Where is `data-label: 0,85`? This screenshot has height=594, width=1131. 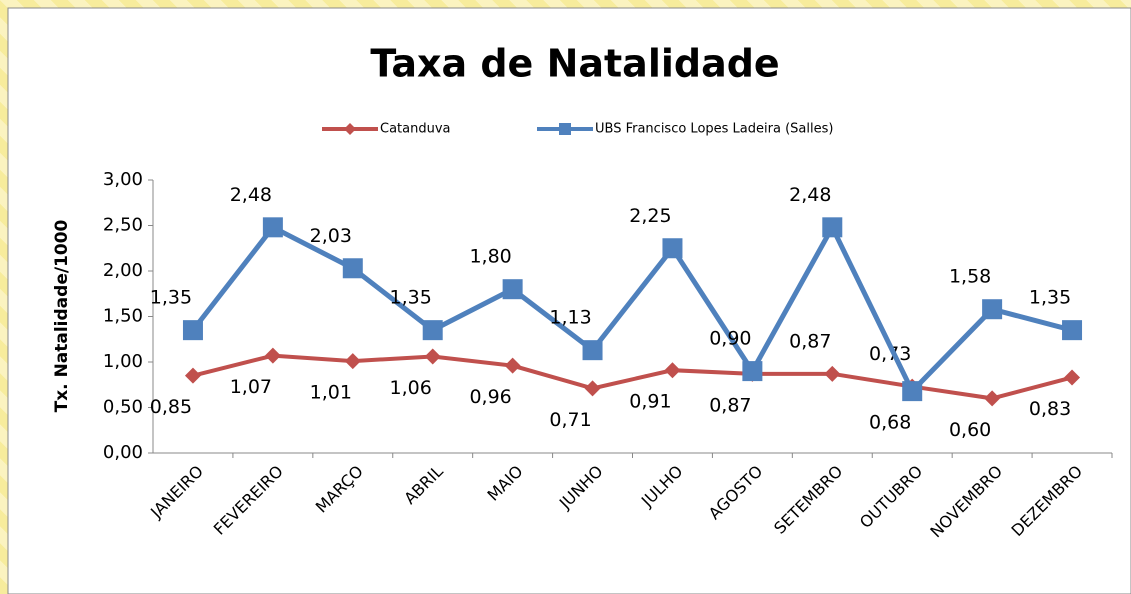 data-label: 0,85 is located at coordinates (171, 407).